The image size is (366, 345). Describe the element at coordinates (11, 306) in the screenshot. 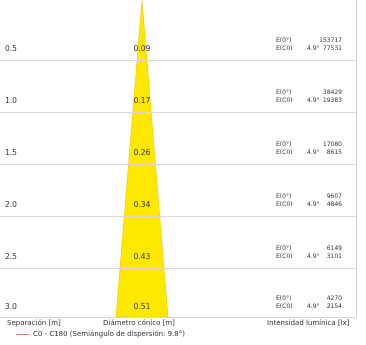

I see `separation-value: 3.0` at that location.